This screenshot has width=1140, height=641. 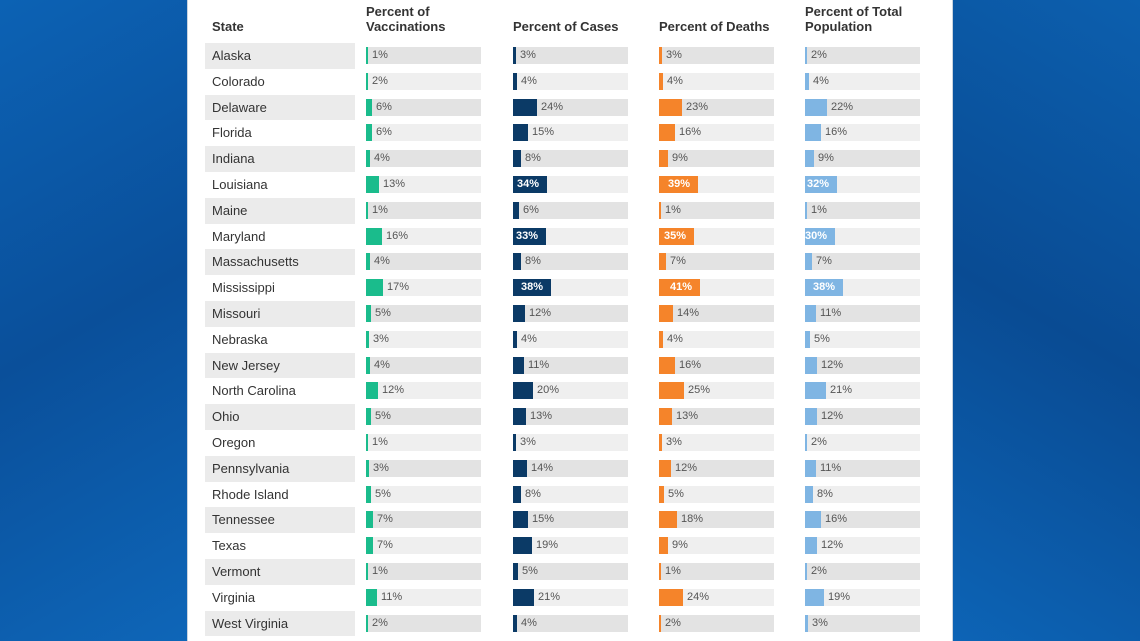 I want to click on population-value: 9%, so click(x=826, y=158).